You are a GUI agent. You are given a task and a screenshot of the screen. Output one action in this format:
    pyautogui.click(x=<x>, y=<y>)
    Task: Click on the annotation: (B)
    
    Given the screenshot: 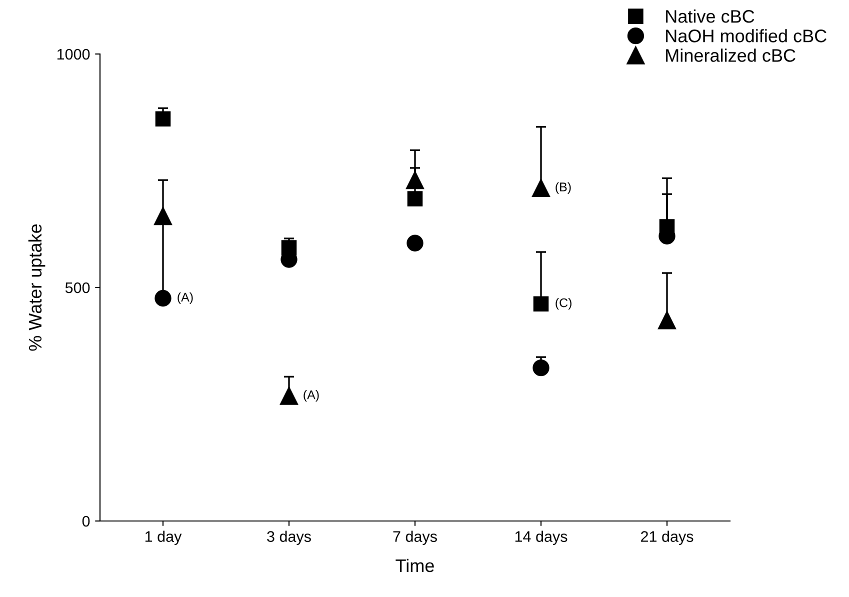 What is the action you would take?
    pyautogui.click(x=563, y=188)
    